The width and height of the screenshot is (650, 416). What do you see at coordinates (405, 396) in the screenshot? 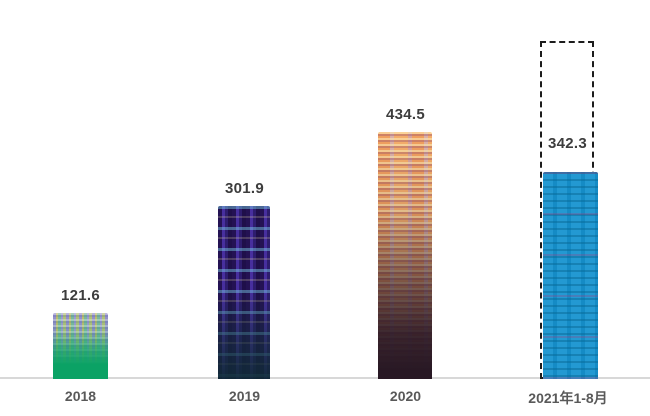
I see `category-label-2020: 2020` at bounding box center [405, 396].